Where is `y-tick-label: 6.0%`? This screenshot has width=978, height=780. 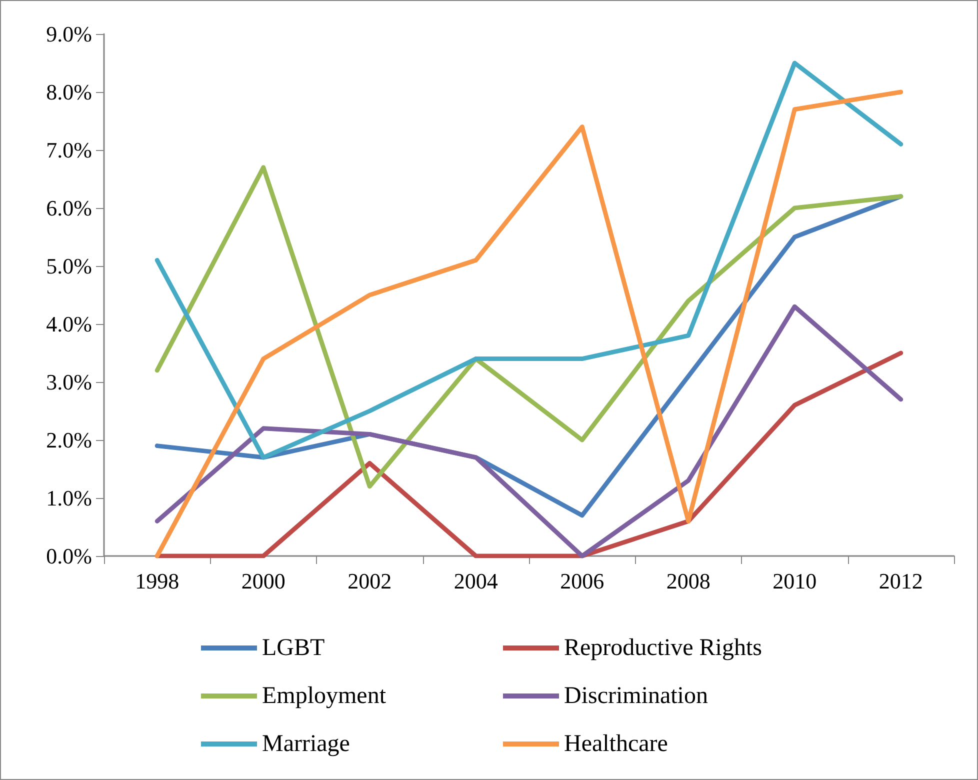 y-tick-label: 6.0% is located at coordinates (69, 208).